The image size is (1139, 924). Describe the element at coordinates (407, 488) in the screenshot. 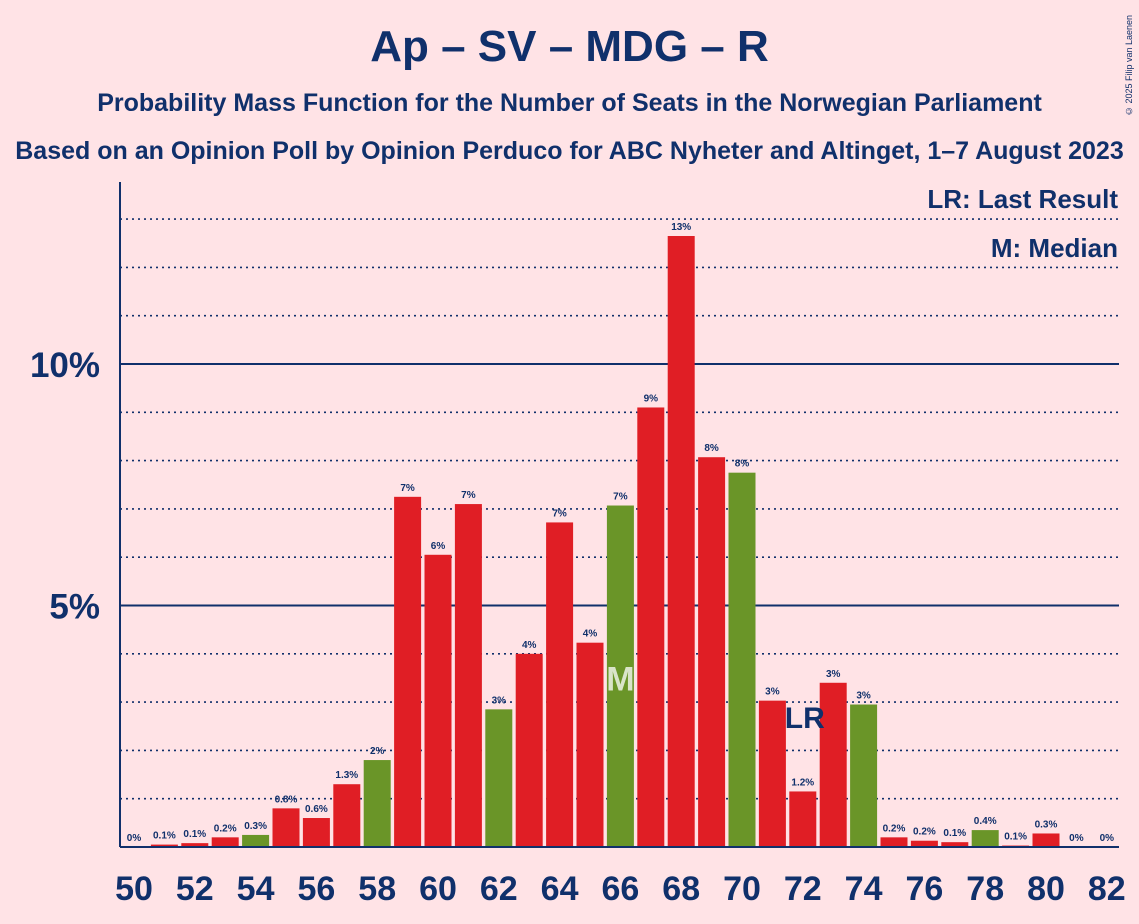

I see `value-label-seat-59: 7%` at that location.